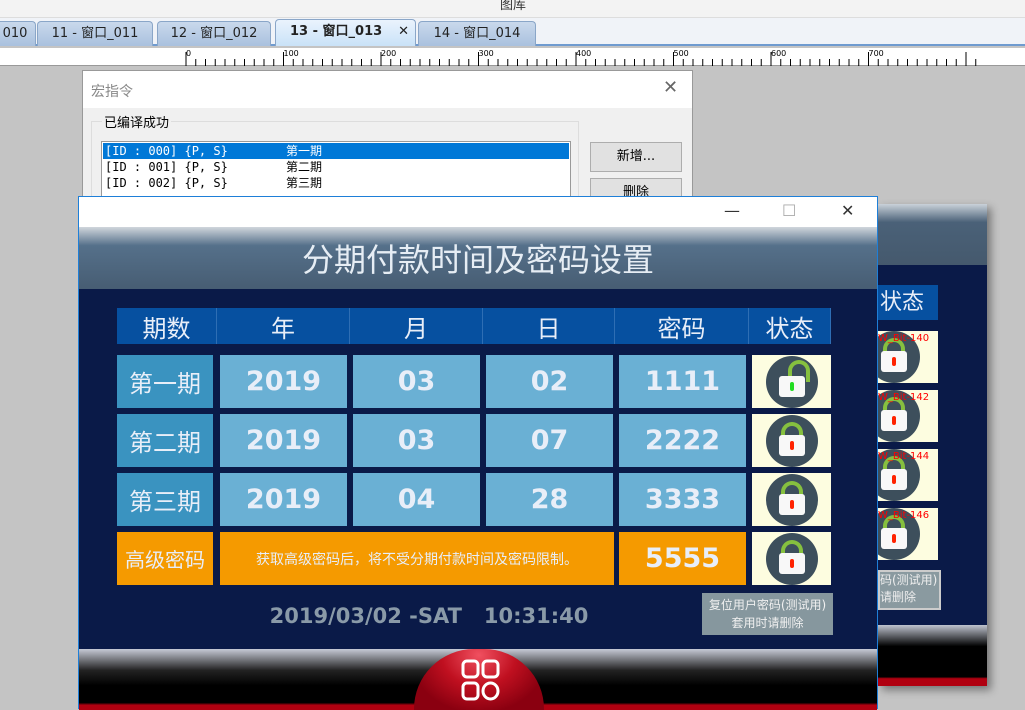 This screenshot has height=710, width=1025. What do you see at coordinates (549, 326) in the screenshot?
I see `column-header: 日` at bounding box center [549, 326].